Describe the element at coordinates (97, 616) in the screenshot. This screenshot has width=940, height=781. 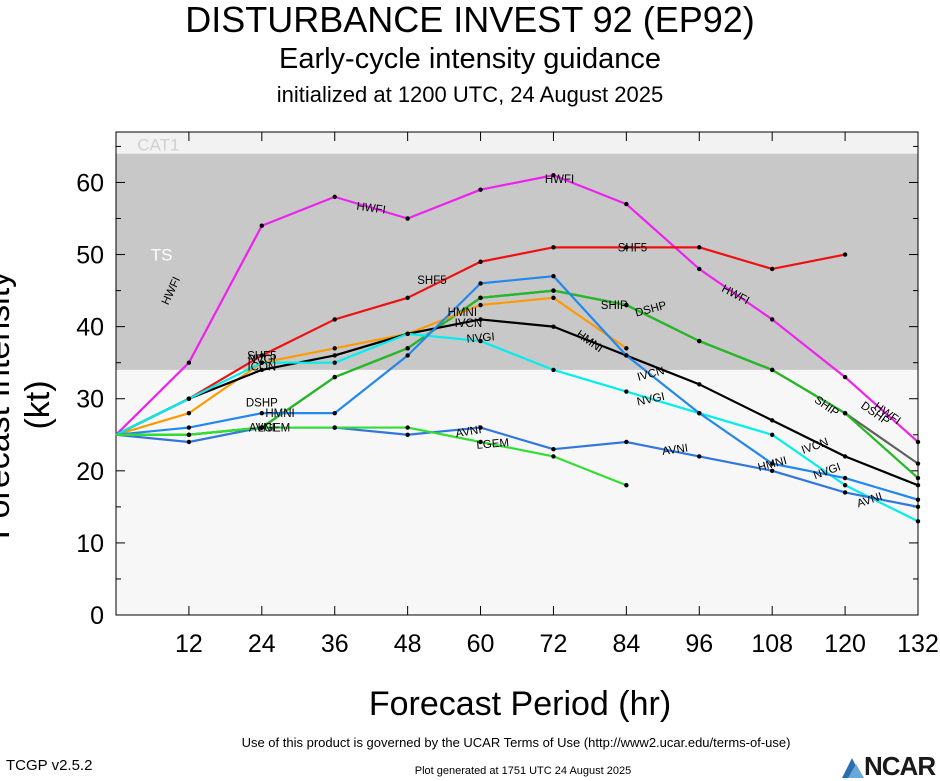
I see `y-tick-label: 0` at that location.